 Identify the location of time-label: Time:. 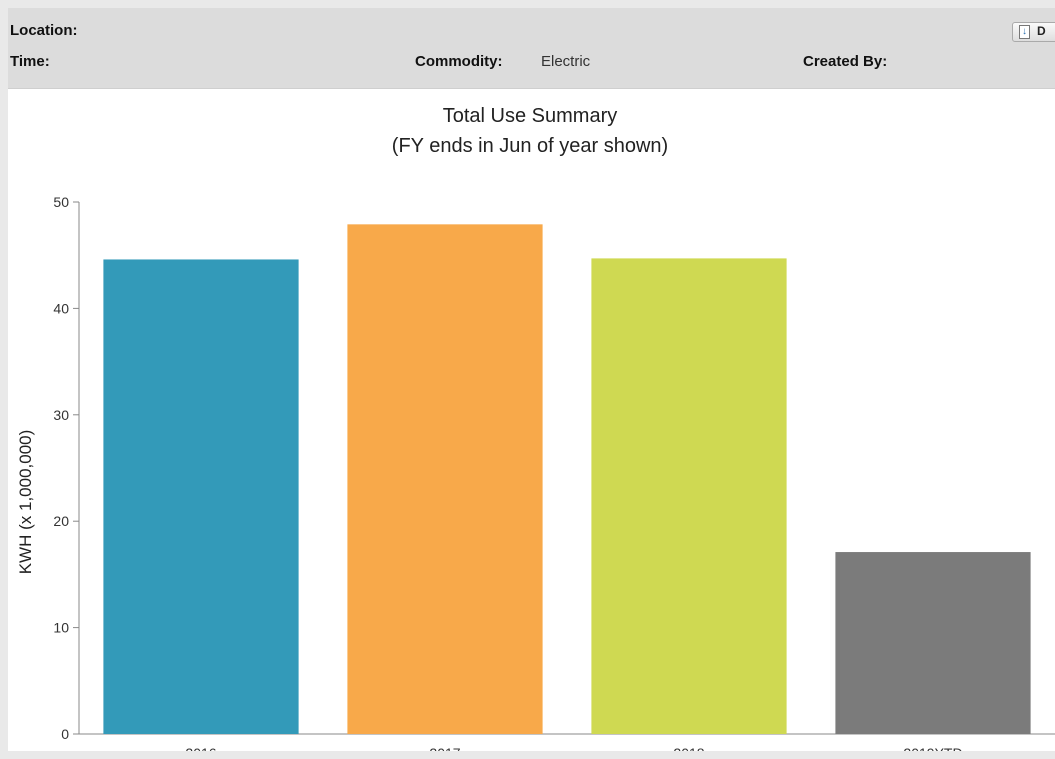
(30, 61).